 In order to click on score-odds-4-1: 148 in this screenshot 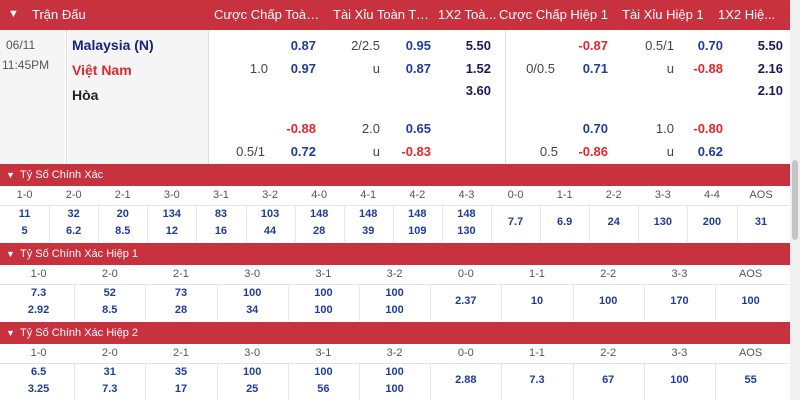, I will do `click(368, 214)`.